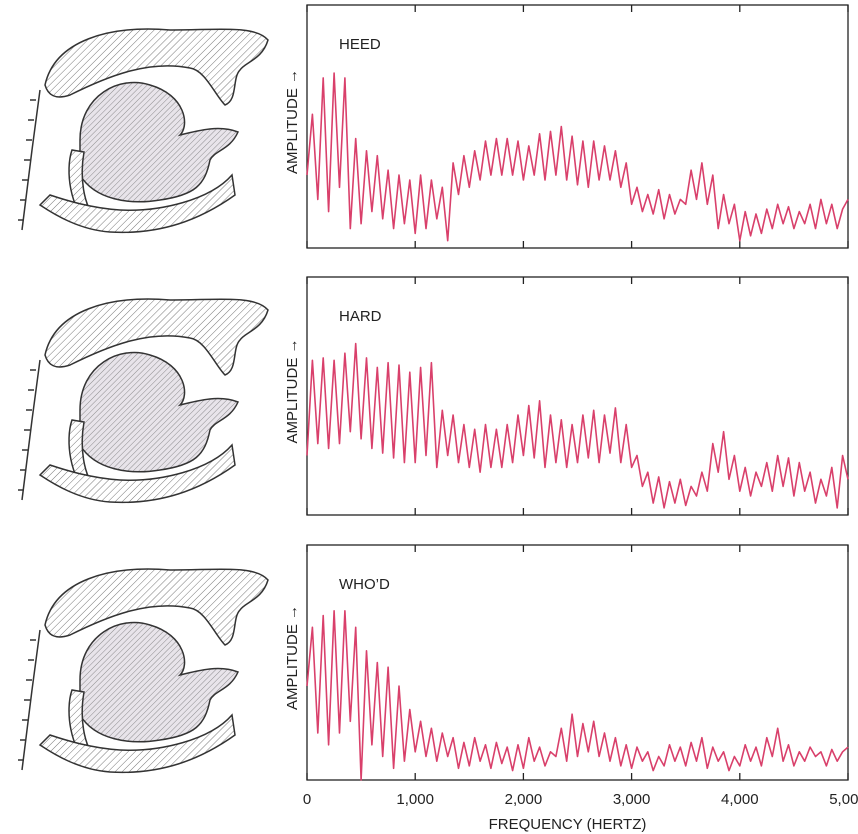 The height and width of the screenshot is (834, 858). I want to click on x-tick-label: 3,000, so click(632, 799).